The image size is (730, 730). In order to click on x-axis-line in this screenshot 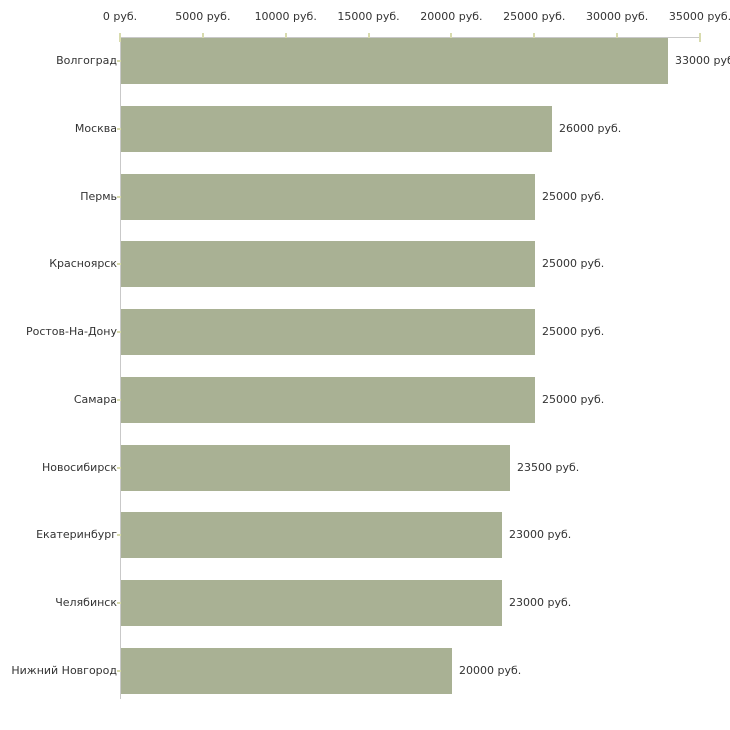, I will do `click(410, 37)`.